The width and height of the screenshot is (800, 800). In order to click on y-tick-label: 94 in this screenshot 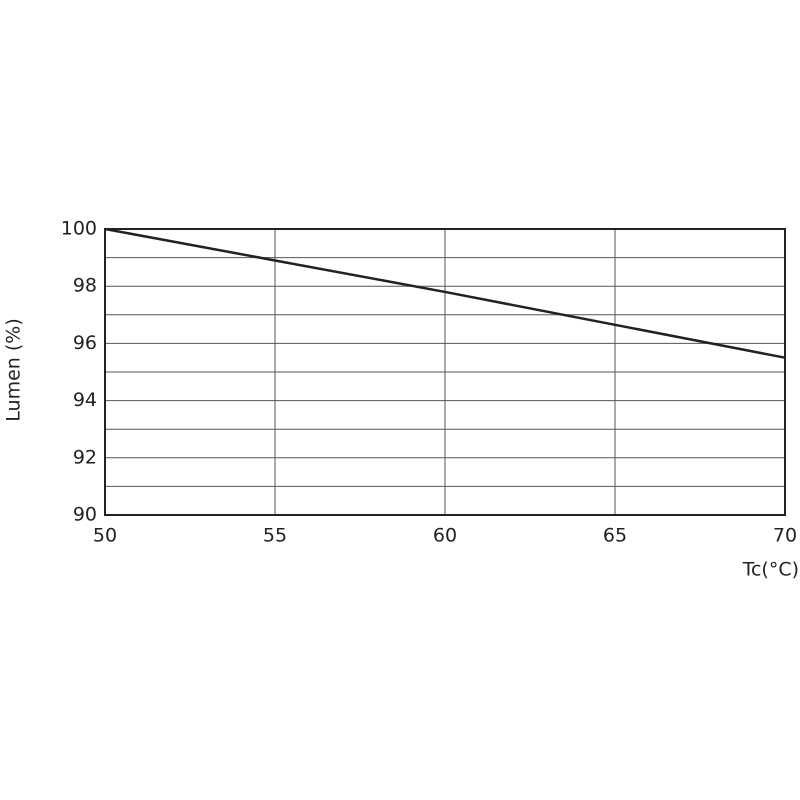, I will do `click(85, 400)`.